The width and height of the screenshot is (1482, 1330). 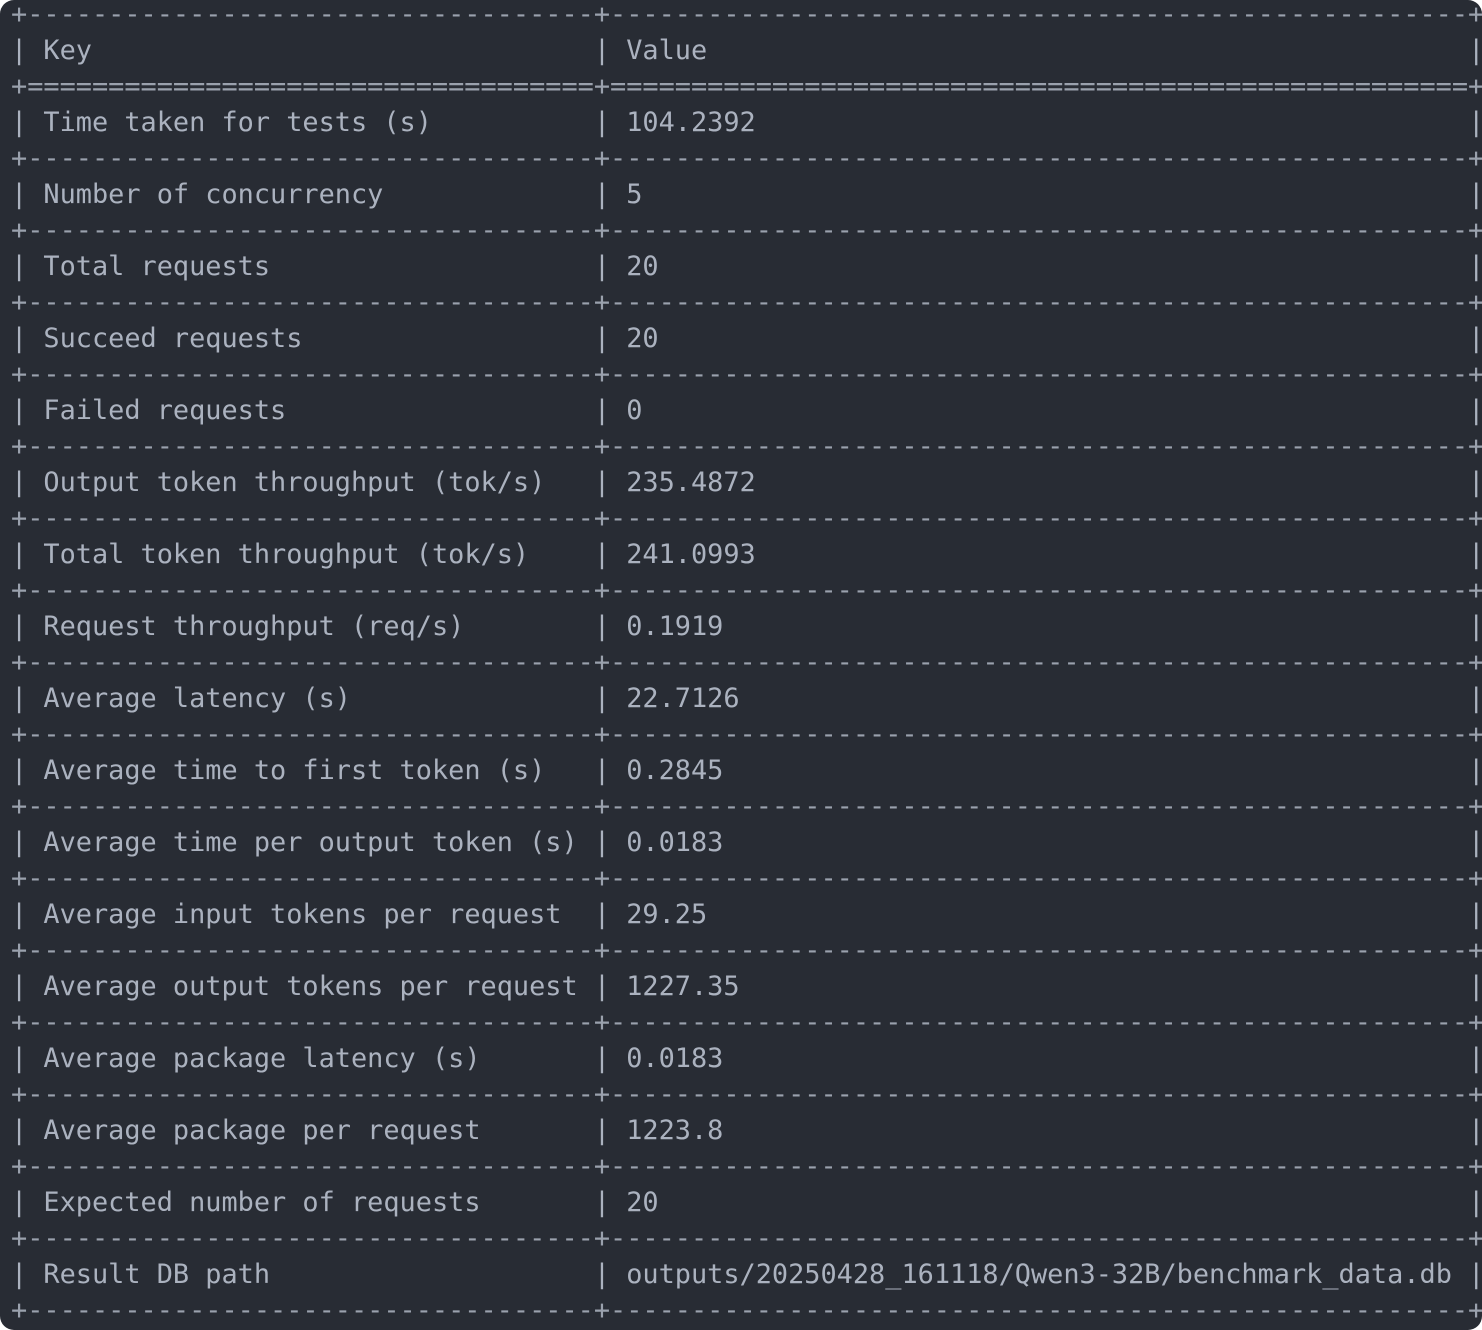 What do you see at coordinates (294, 482) in the screenshot?
I see `key-cell: Output token throughput (tok/s)` at bounding box center [294, 482].